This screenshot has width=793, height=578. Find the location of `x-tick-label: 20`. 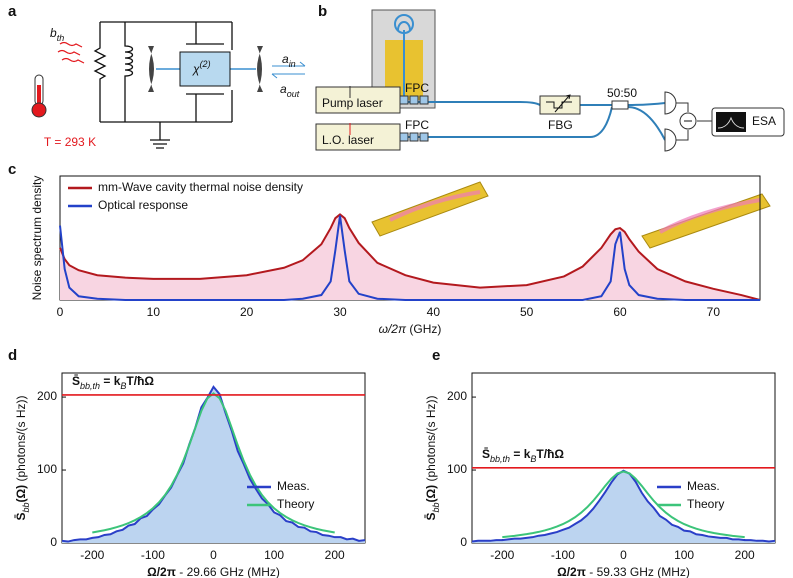

x-tick-label: 20 is located at coordinates (247, 312).